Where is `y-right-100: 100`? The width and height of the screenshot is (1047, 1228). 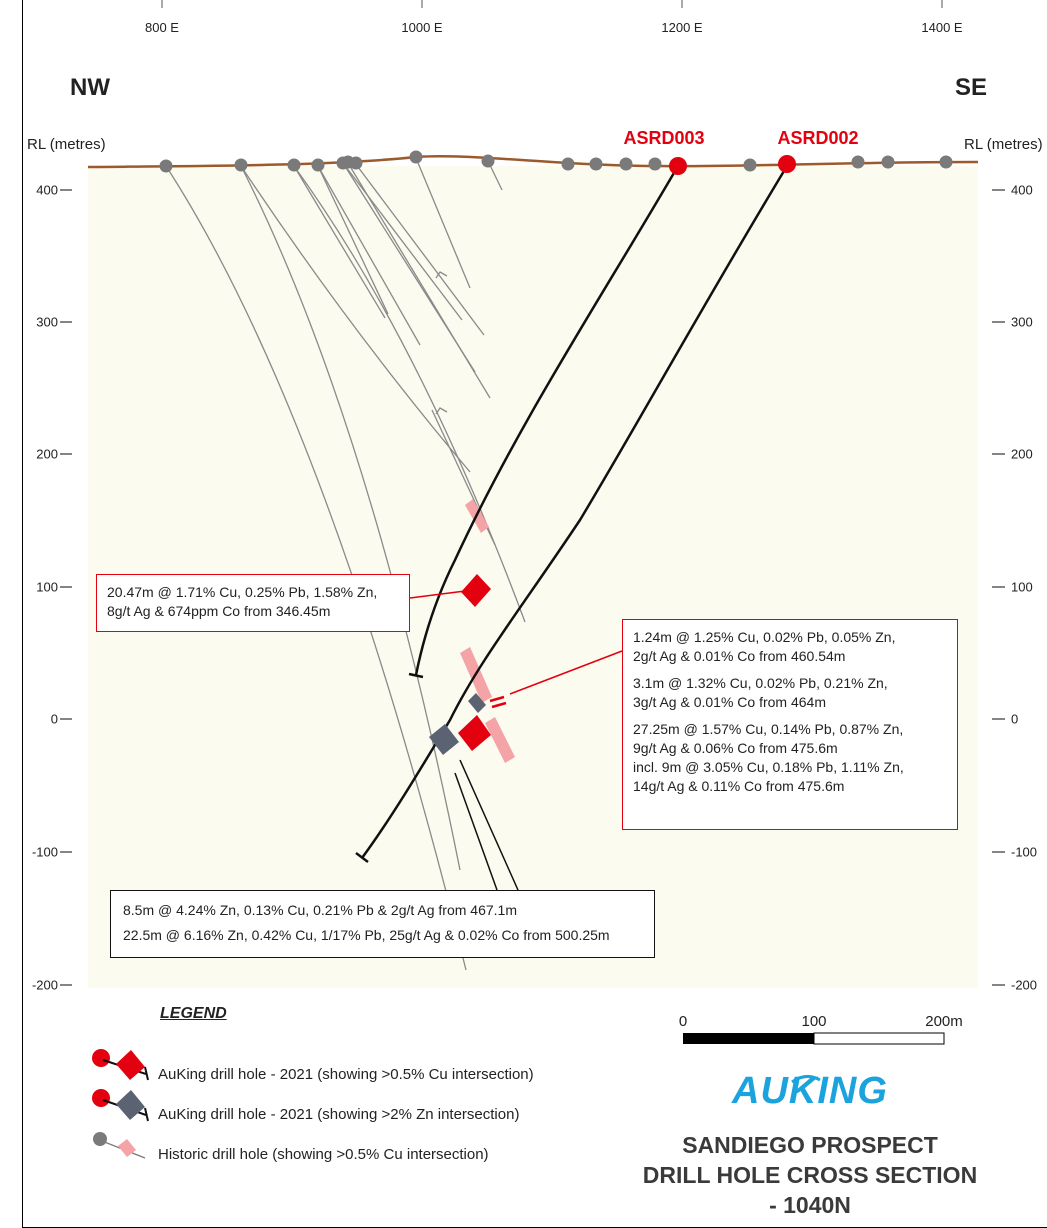 y-right-100: 100 is located at coordinates (1022, 587).